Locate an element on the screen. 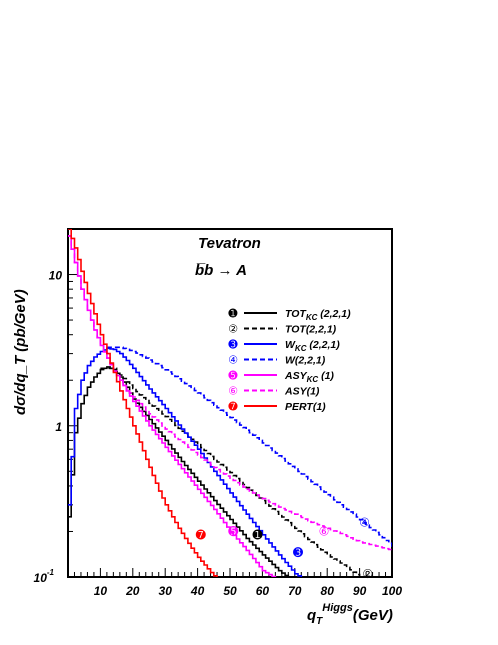  legend-entry: ➎ ASYKC (1) is located at coordinates (281, 376).